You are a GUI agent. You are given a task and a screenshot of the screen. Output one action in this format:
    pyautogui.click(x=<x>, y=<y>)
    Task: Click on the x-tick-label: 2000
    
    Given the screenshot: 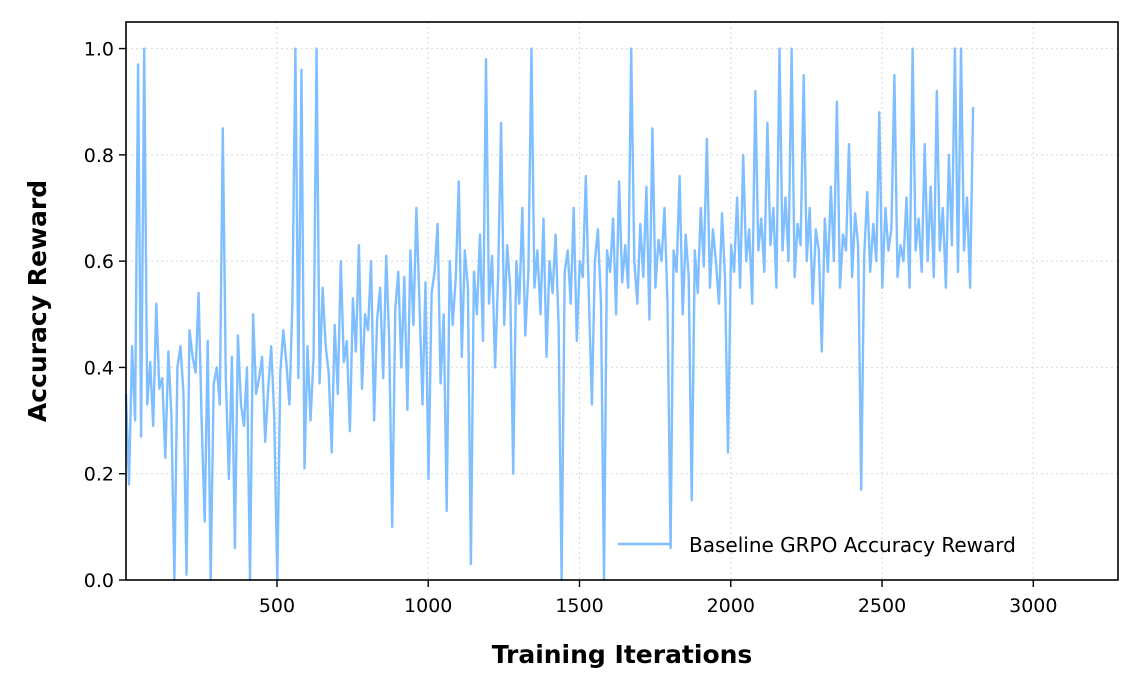 What is the action you would take?
    pyautogui.click(x=731, y=606)
    